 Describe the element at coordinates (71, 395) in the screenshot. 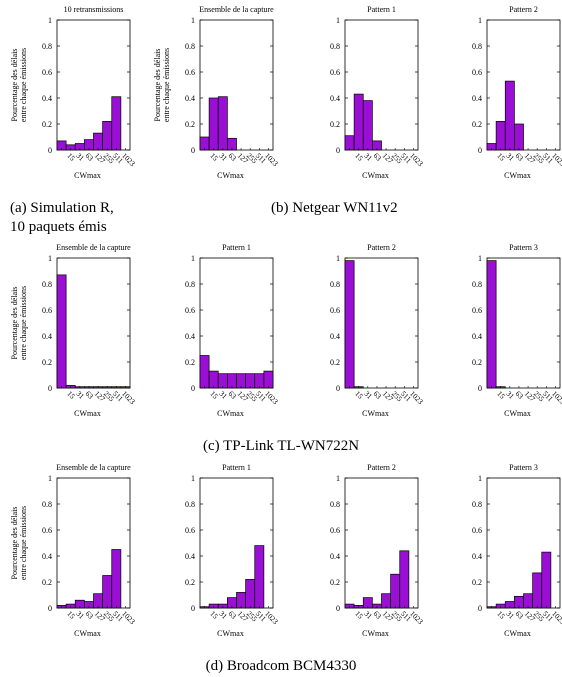

I see `x-tick-label: 15` at that location.